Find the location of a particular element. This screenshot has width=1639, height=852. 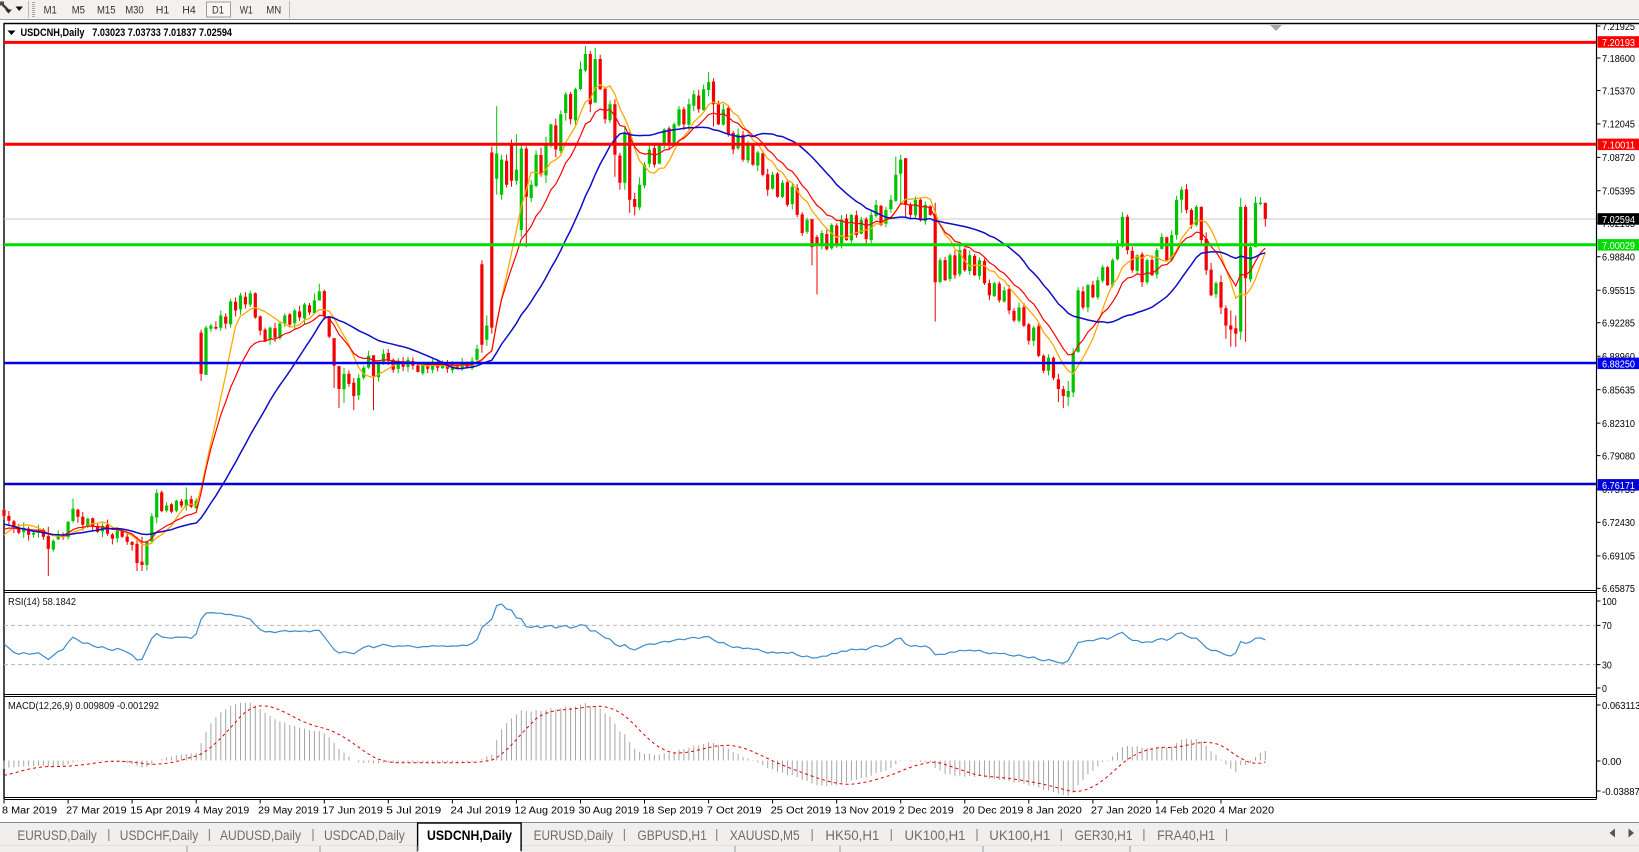

svg-text: M1 is located at coordinates (50, 11).